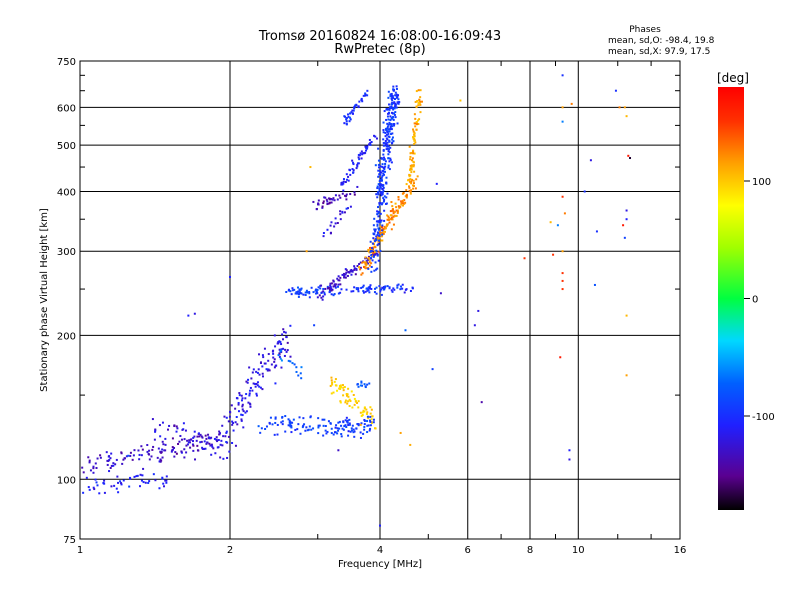  I want to click on x-tick-label: 8, so click(530, 550).